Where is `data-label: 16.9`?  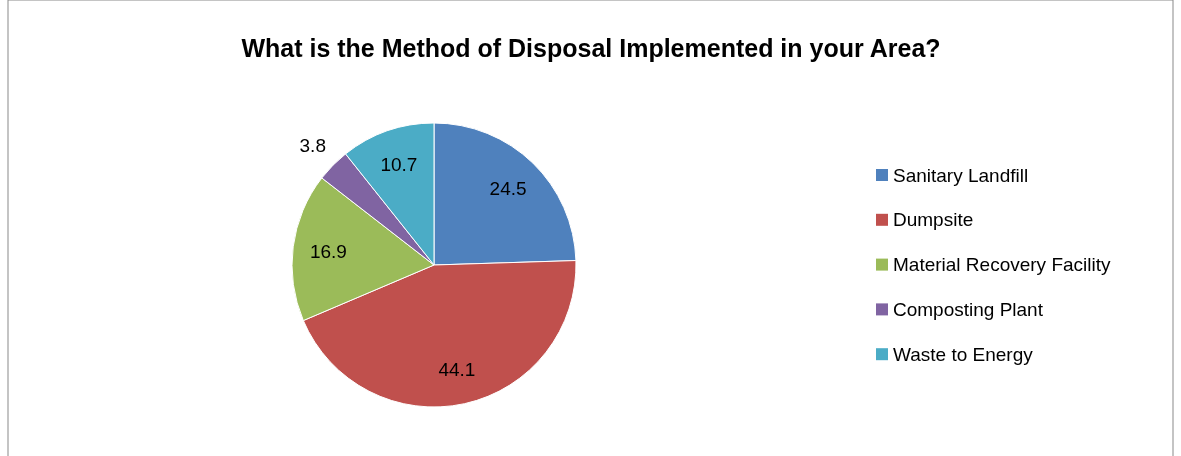 data-label: 16.9 is located at coordinates (328, 251).